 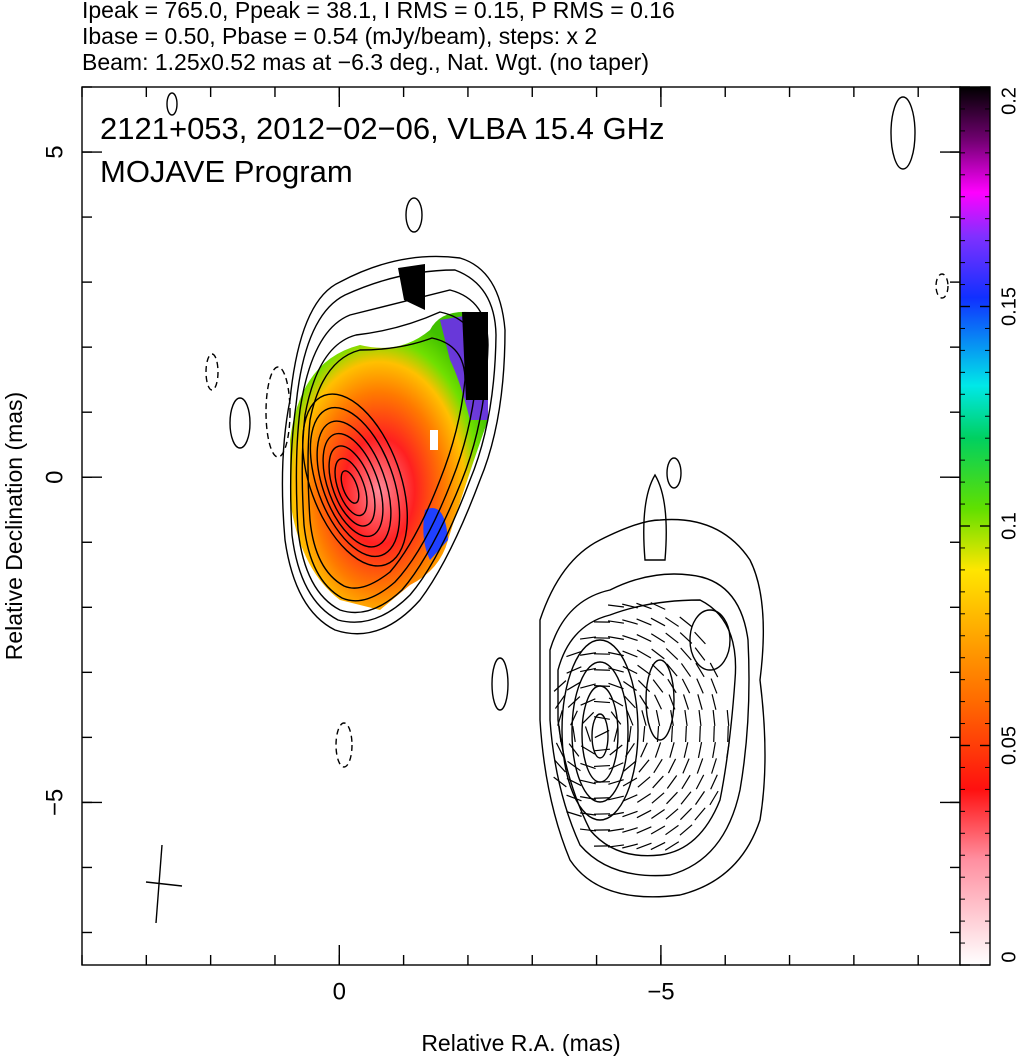 What do you see at coordinates (54, 151) in the screenshot?
I see `y-tick-label: 5` at bounding box center [54, 151].